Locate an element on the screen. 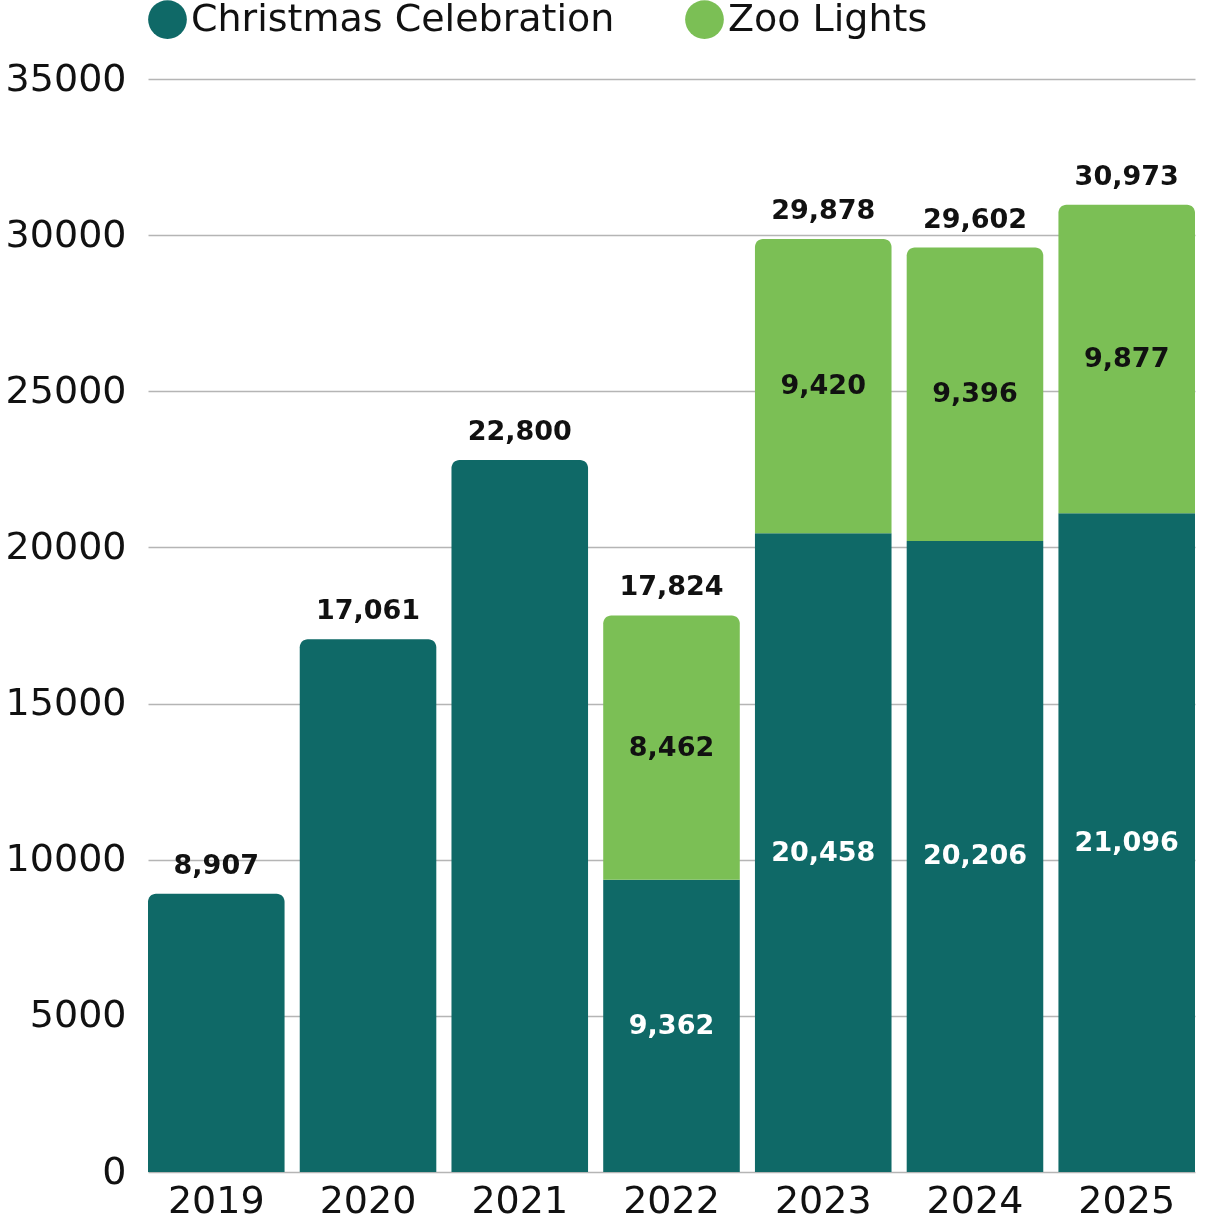  data-label: 9,362 is located at coordinates (671, 1024).